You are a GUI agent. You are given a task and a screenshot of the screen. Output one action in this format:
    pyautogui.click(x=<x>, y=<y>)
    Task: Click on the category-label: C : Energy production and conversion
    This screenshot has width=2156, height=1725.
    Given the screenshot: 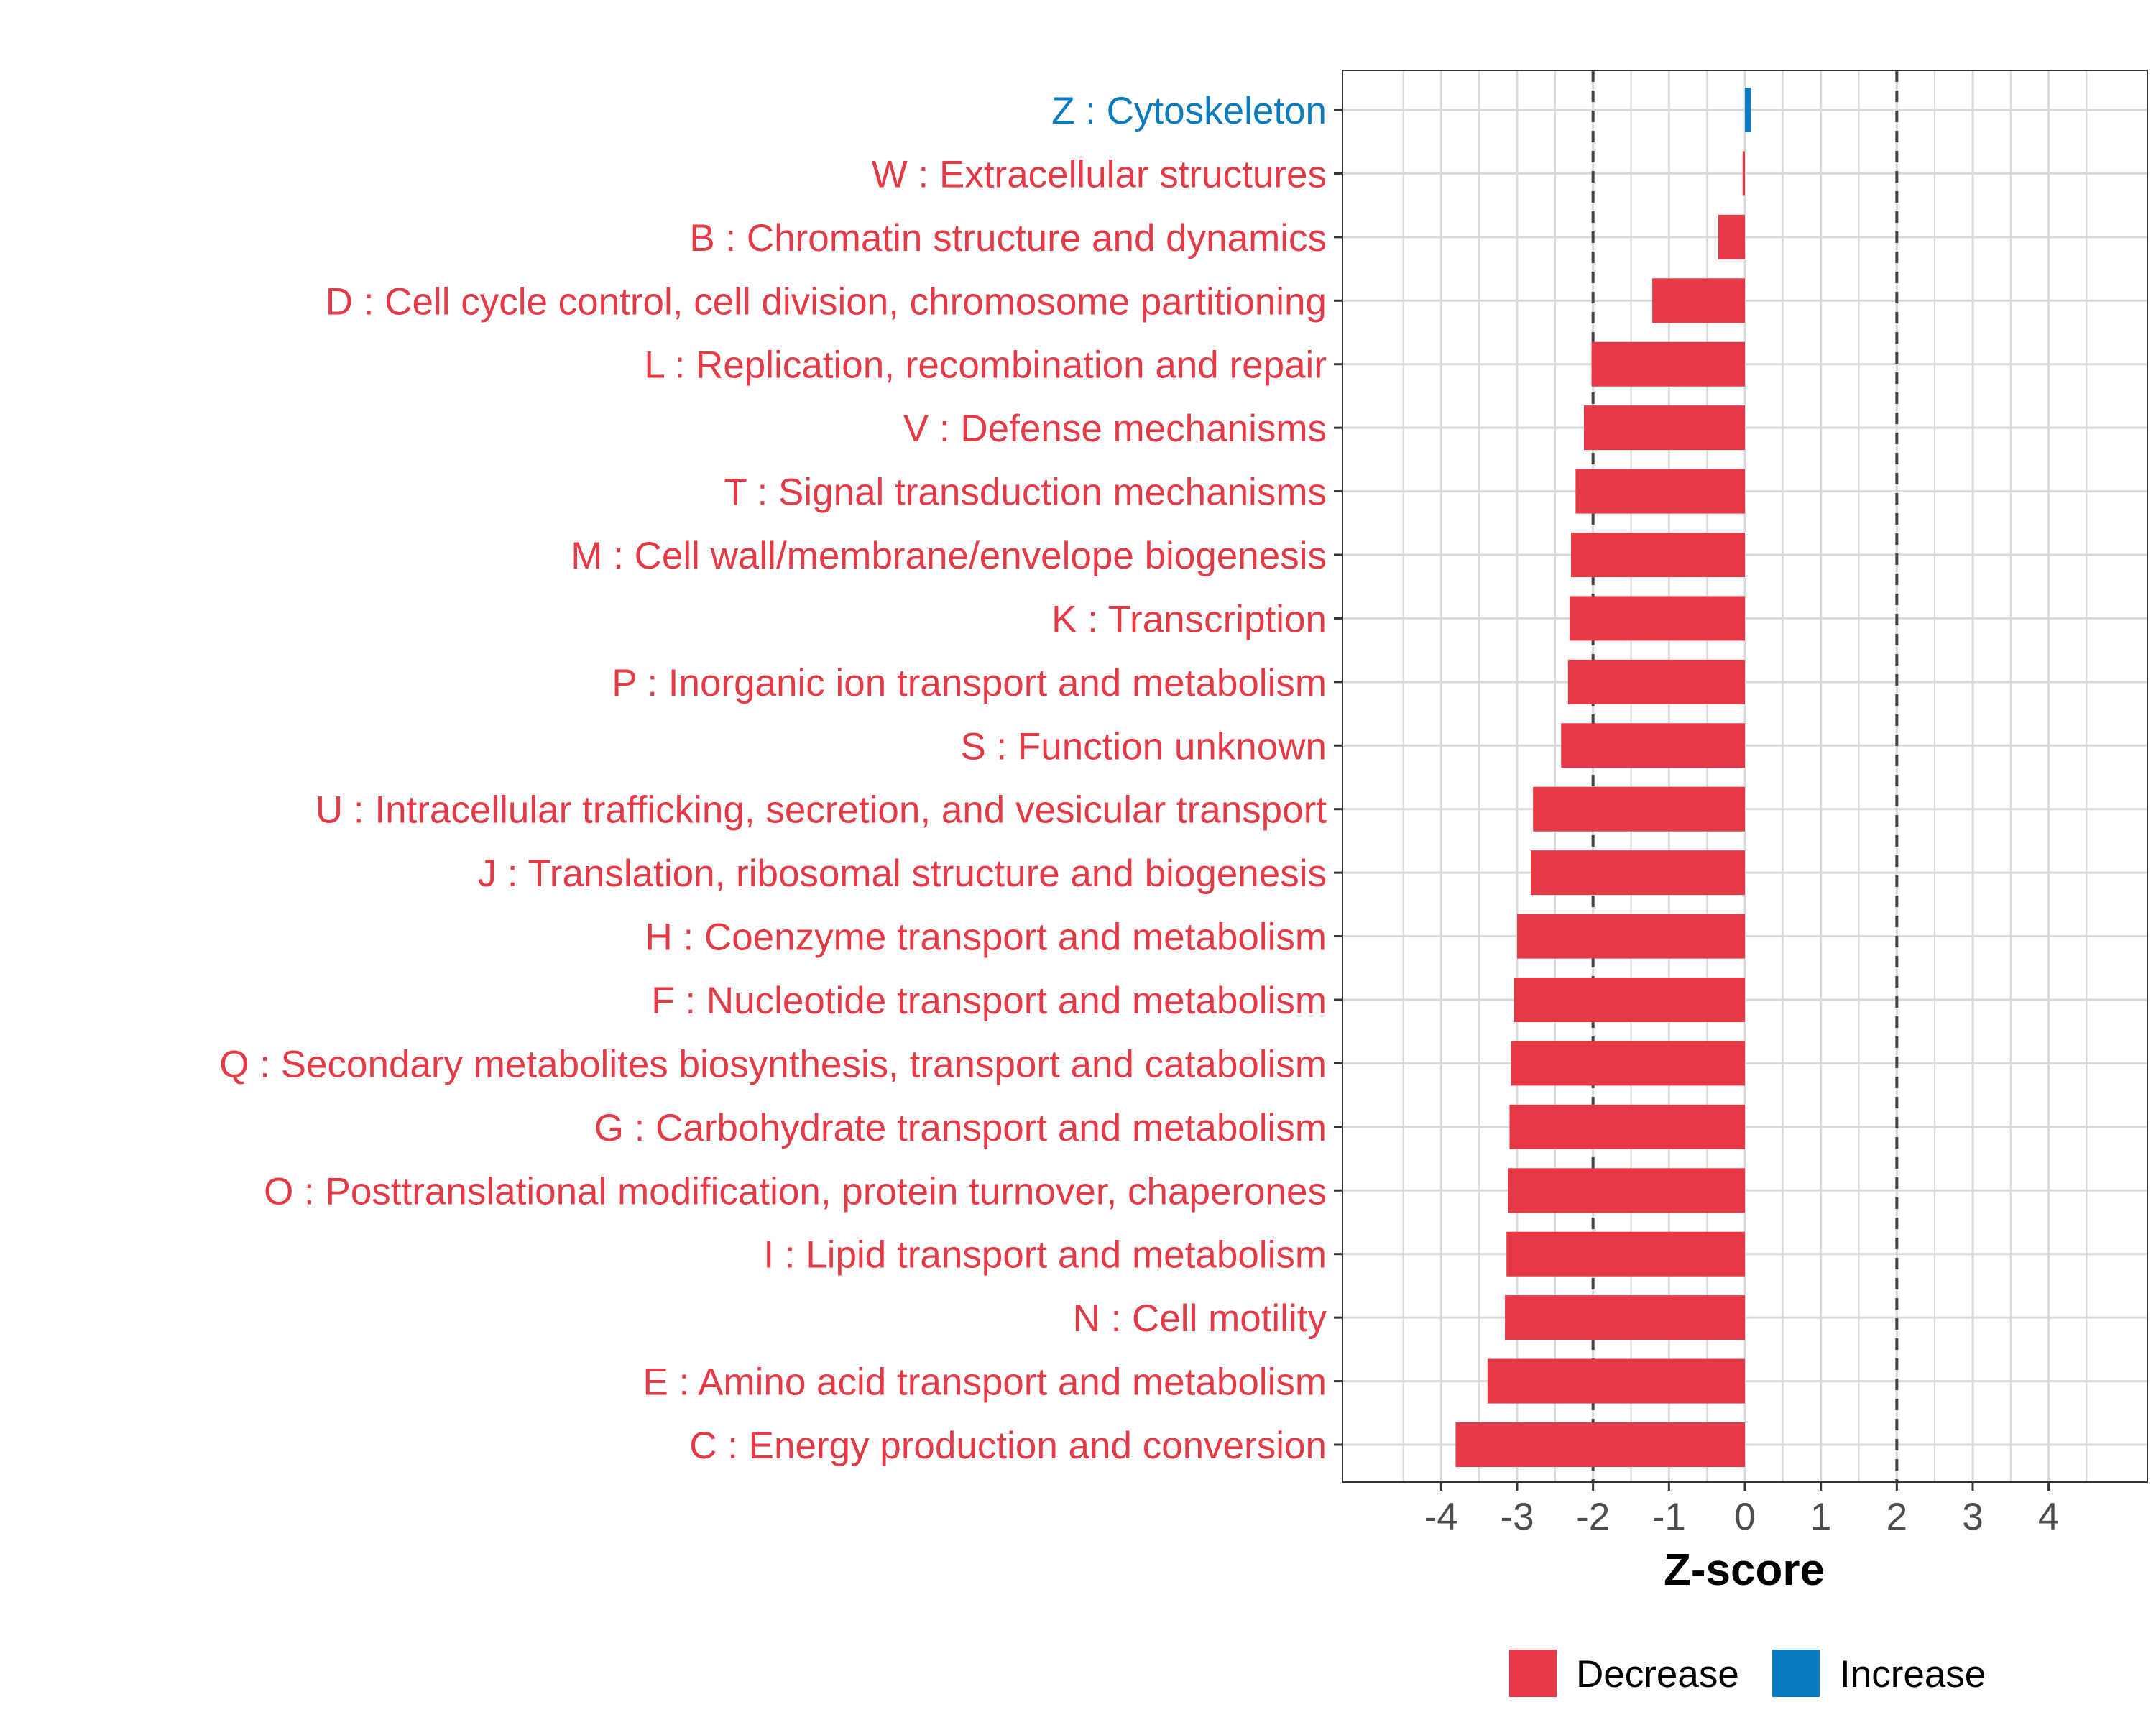 What is the action you would take?
    pyautogui.click(x=1008, y=1446)
    